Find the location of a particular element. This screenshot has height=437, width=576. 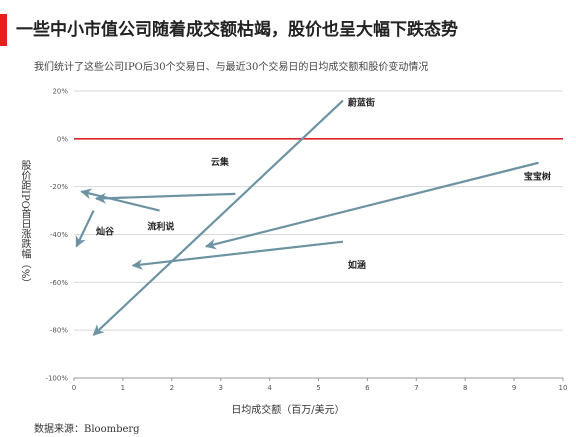

y-tick-label: -100% is located at coordinates (56, 379).